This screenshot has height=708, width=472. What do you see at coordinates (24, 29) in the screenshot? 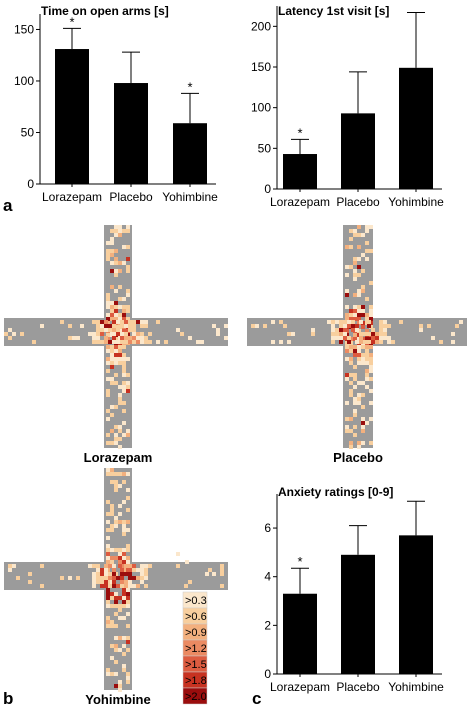
I see `y-tick-label: 150` at bounding box center [24, 29].